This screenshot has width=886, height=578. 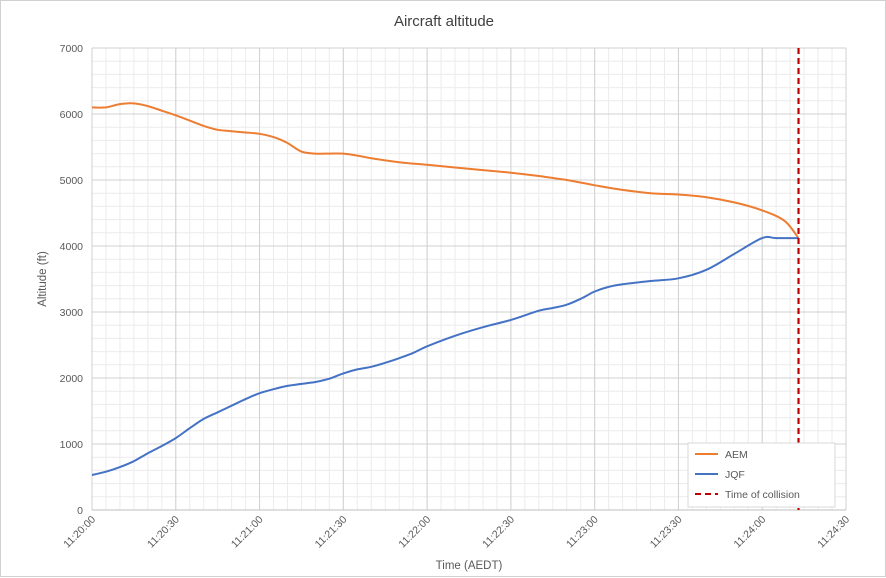 I want to click on y-tick-label: 3000, so click(x=72, y=313).